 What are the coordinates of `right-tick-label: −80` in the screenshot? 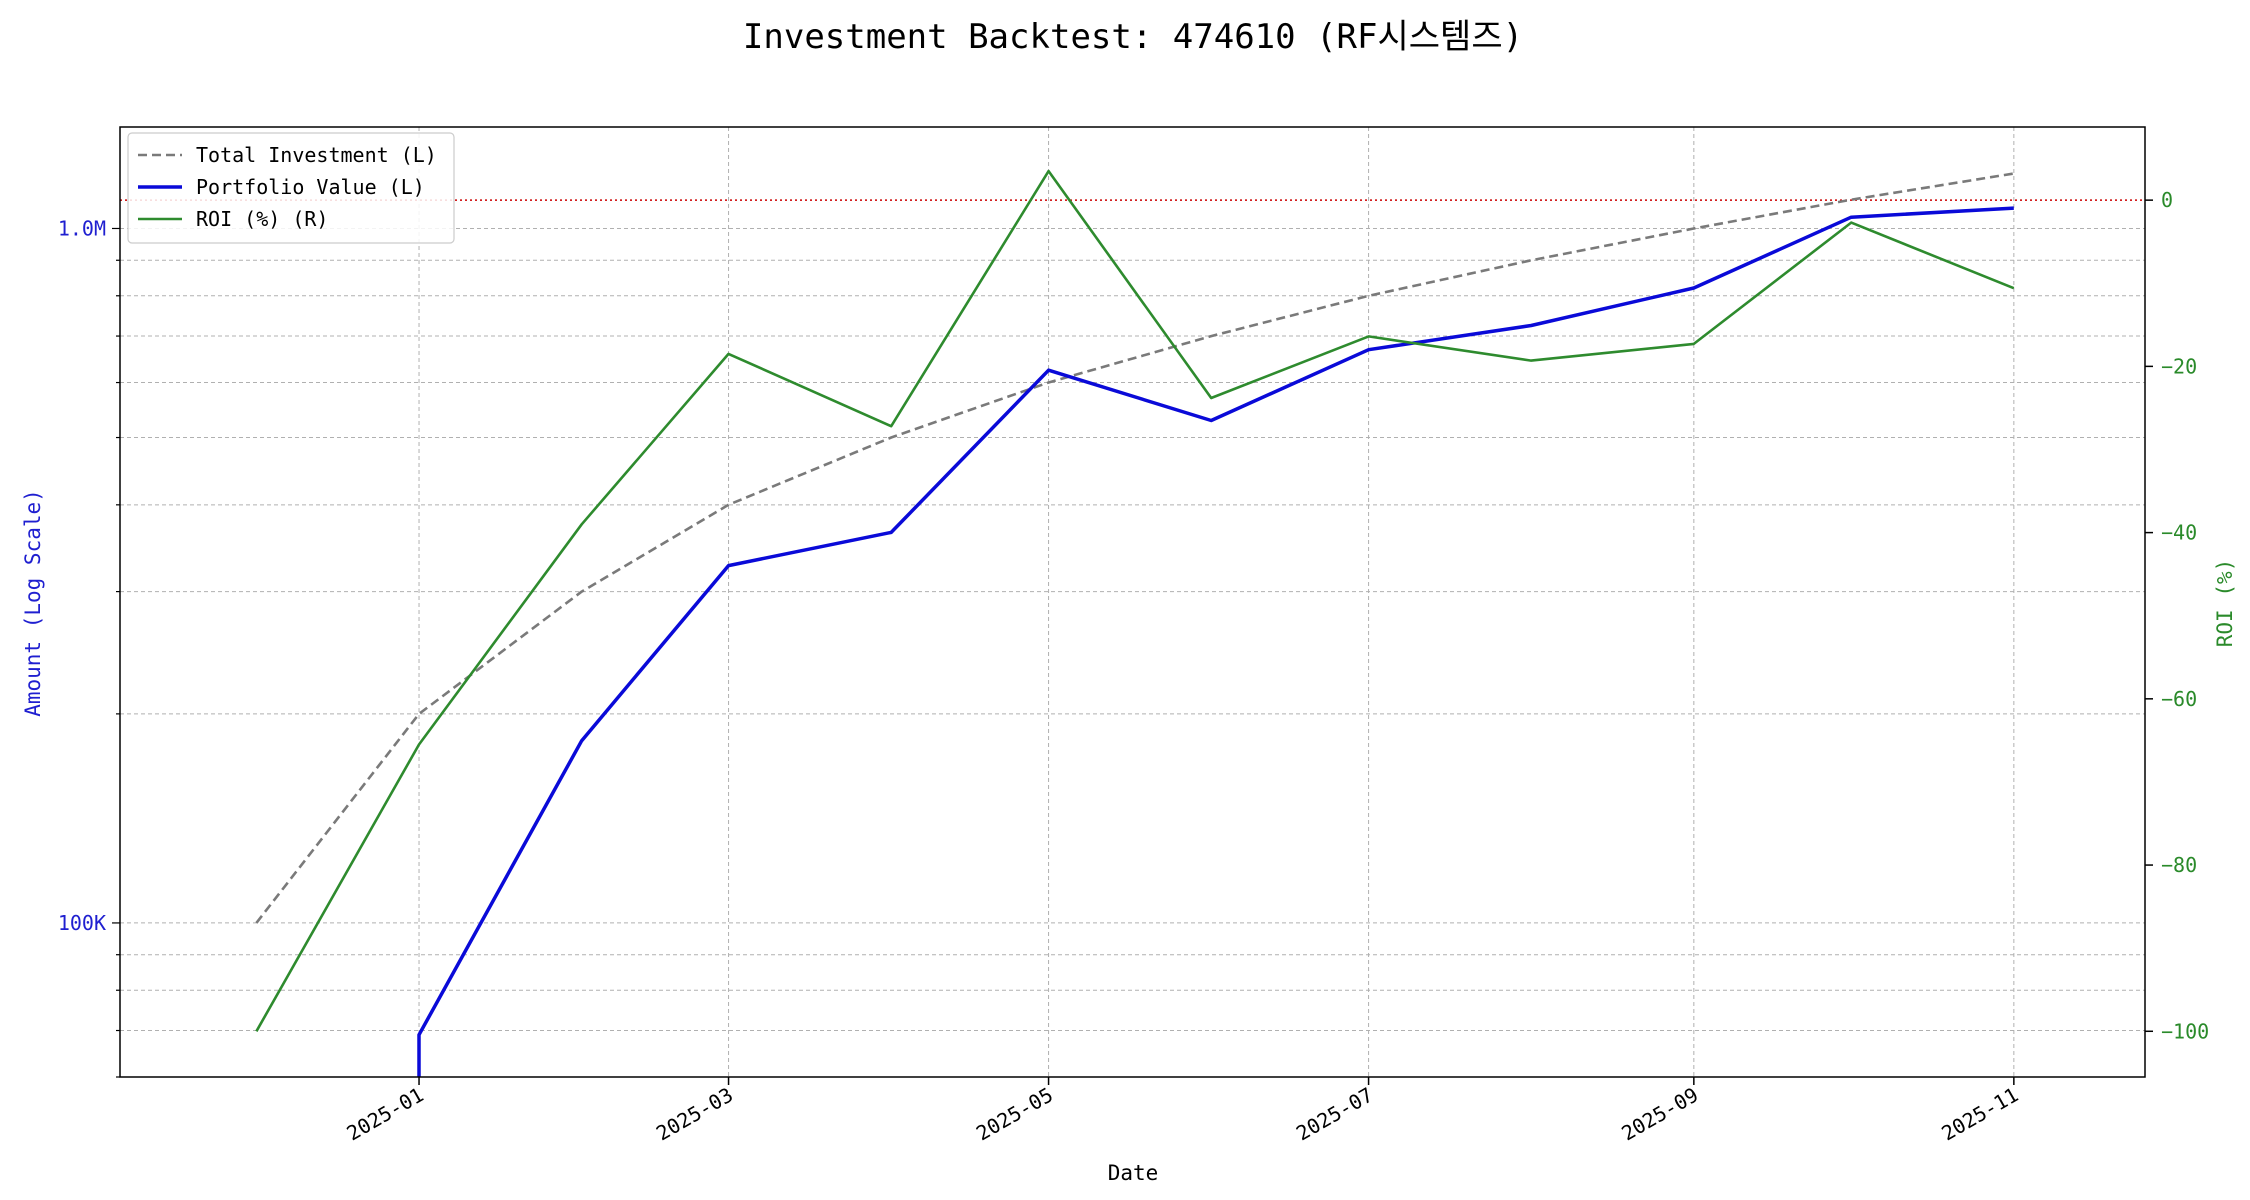 It's located at (2179, 865).